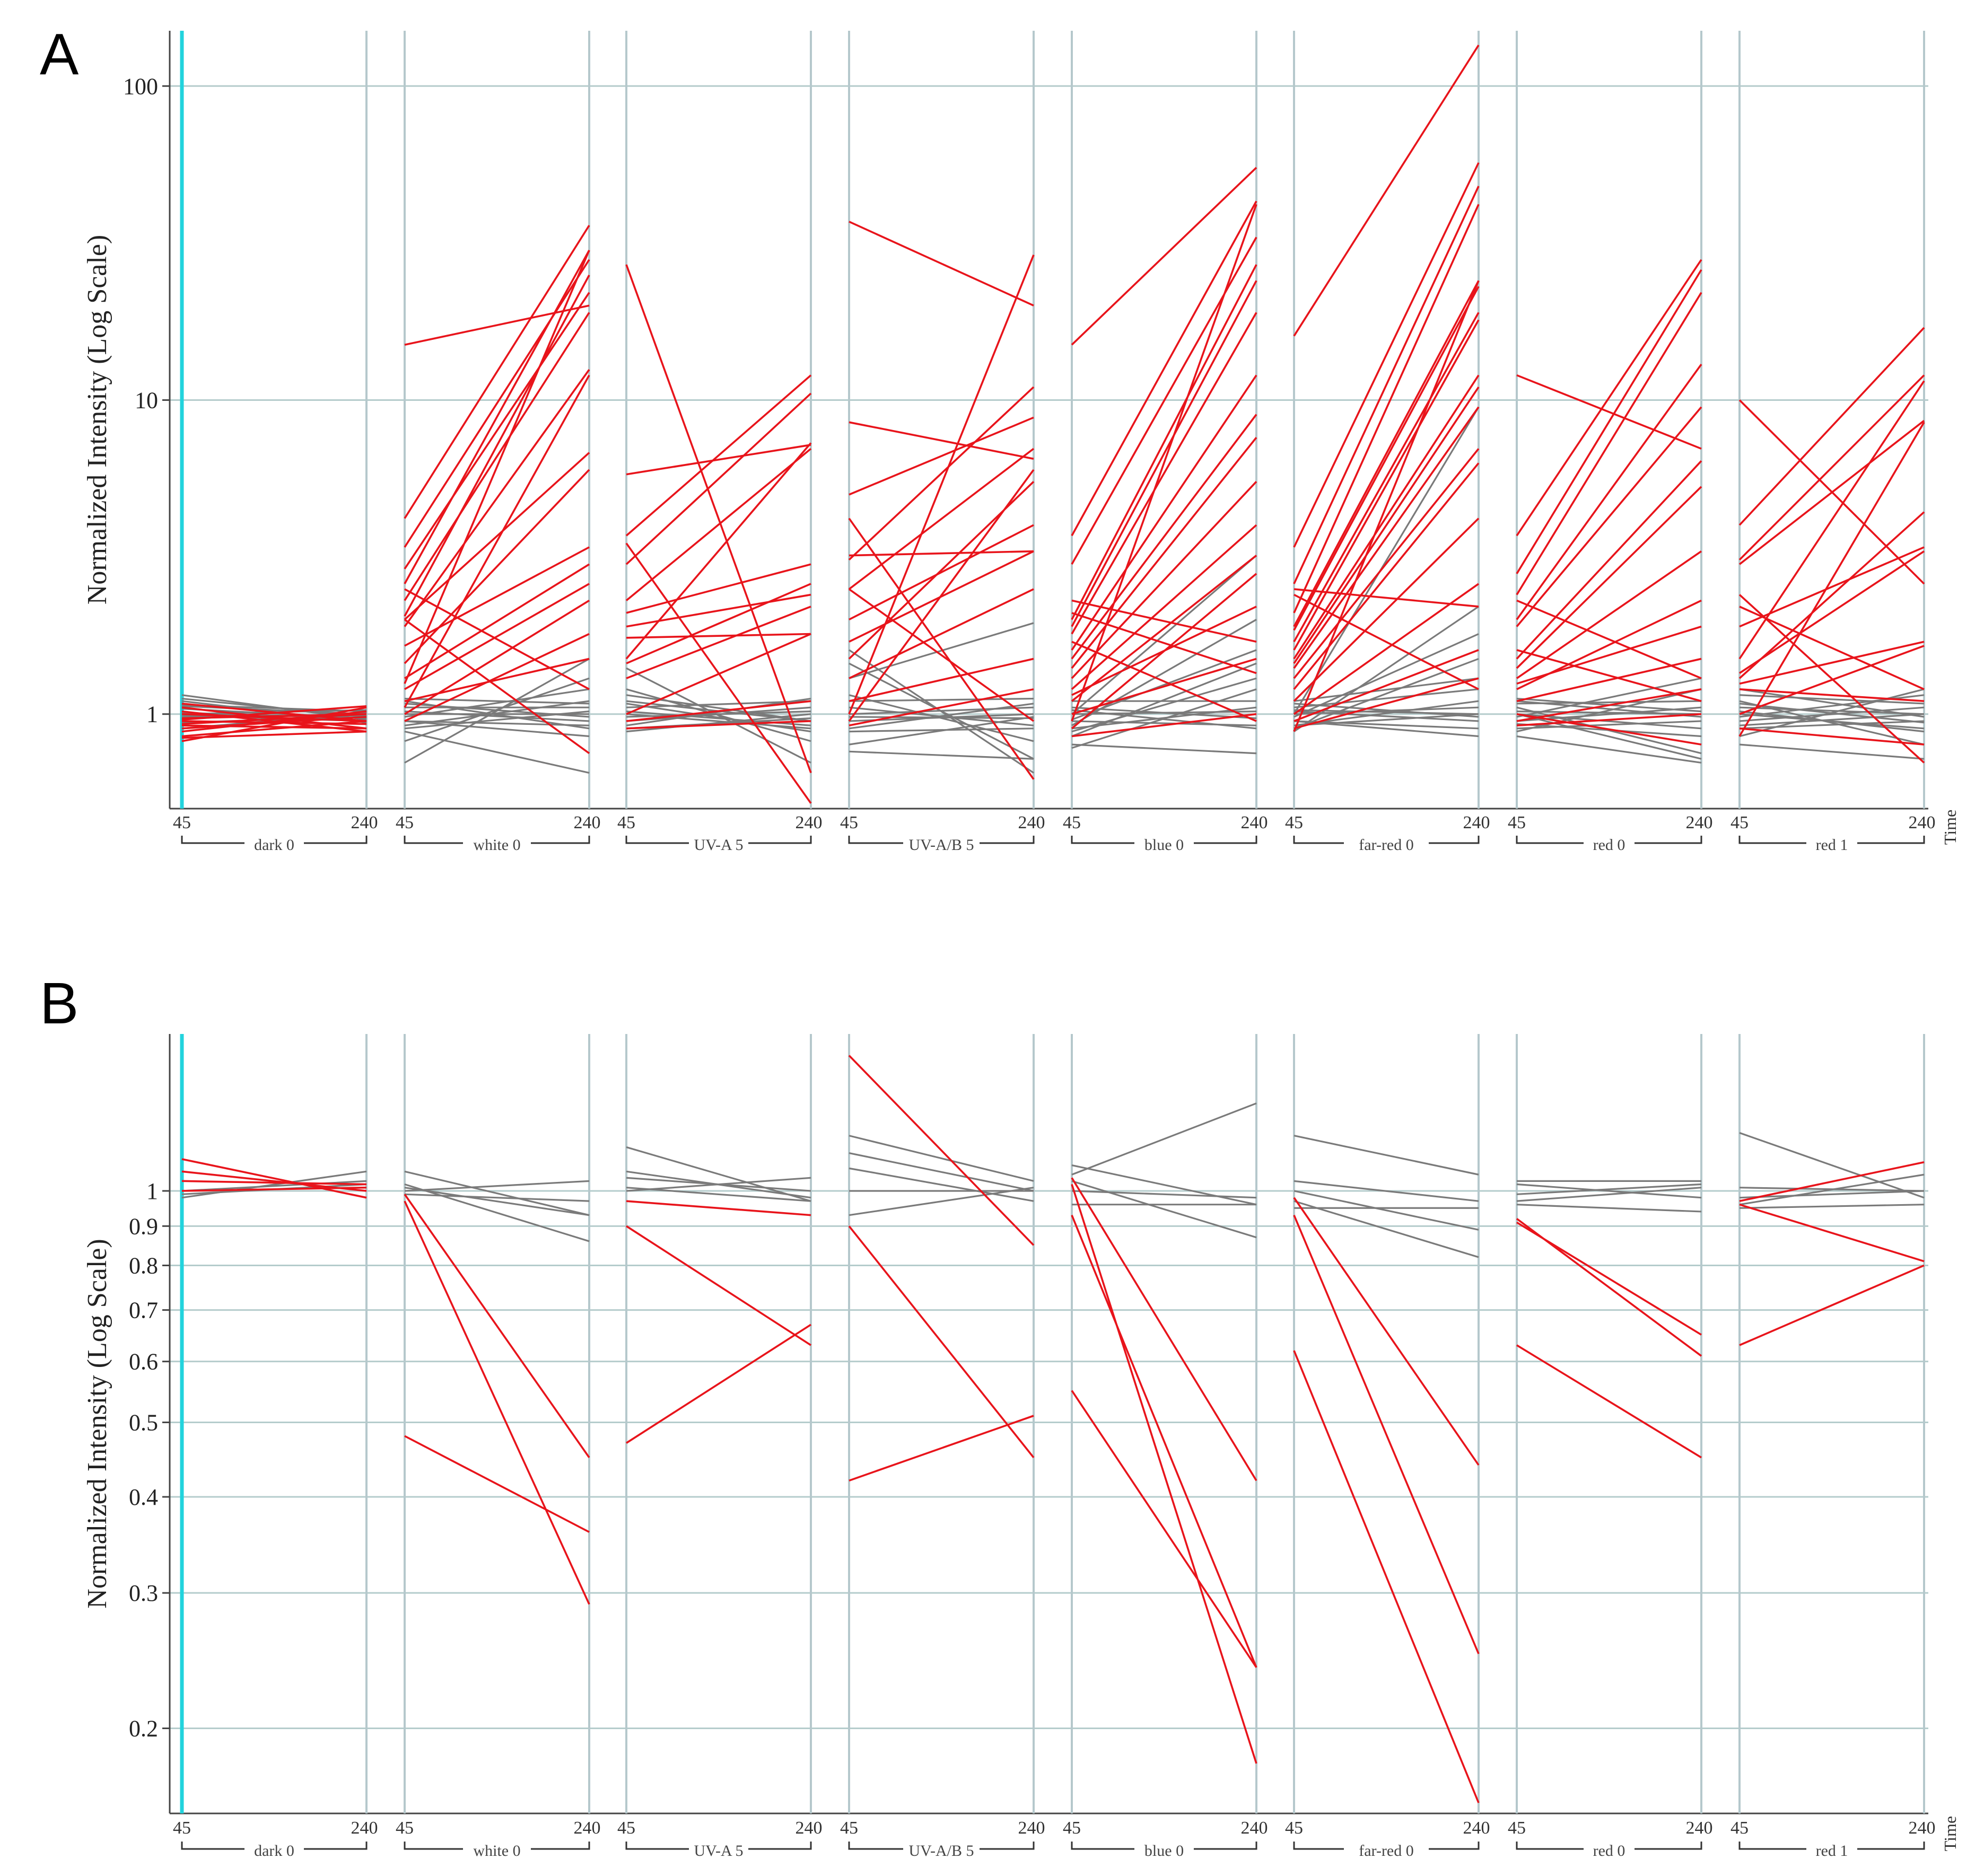  What do you see at coordinates (143, 1497) in the screenshot?
I see `y-tick-label: 0.4` at bounding box center [143, 1497].